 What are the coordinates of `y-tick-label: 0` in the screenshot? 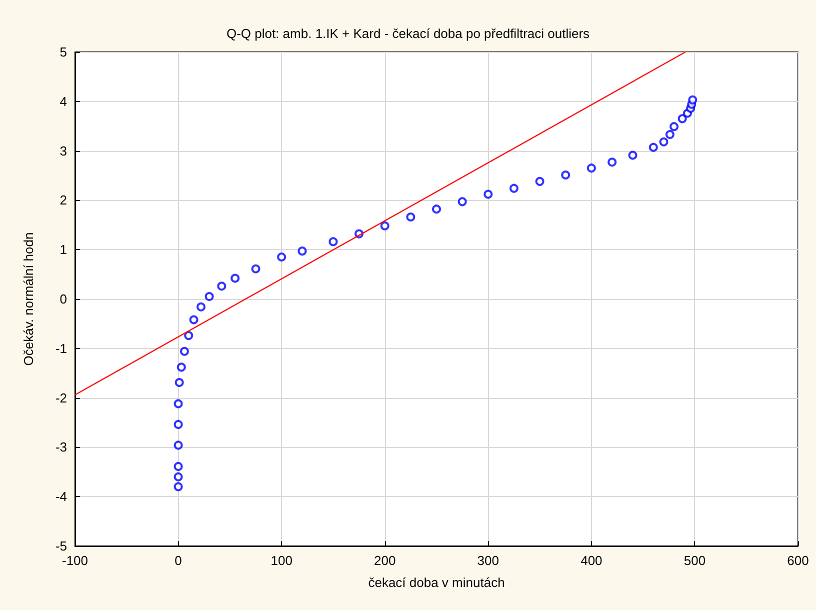 It's located at (63, 299).